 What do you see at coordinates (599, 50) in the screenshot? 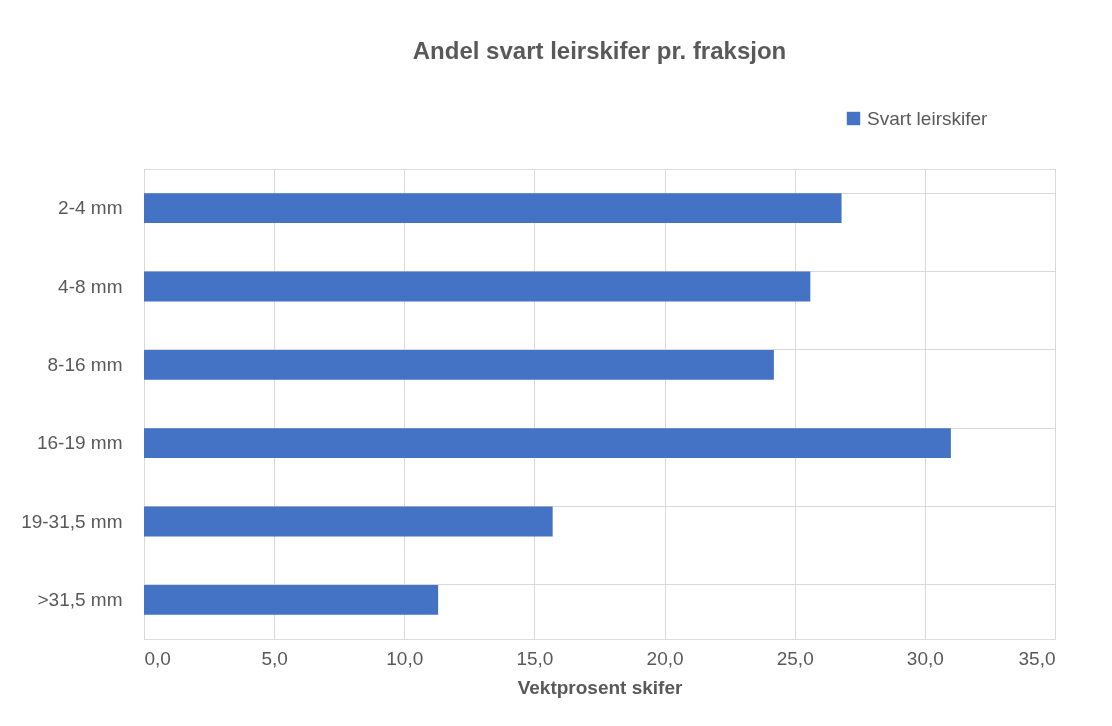
I see `chart-title: Andel svart leirskifer pr. fraksjon` at bounding box center [599, 50].